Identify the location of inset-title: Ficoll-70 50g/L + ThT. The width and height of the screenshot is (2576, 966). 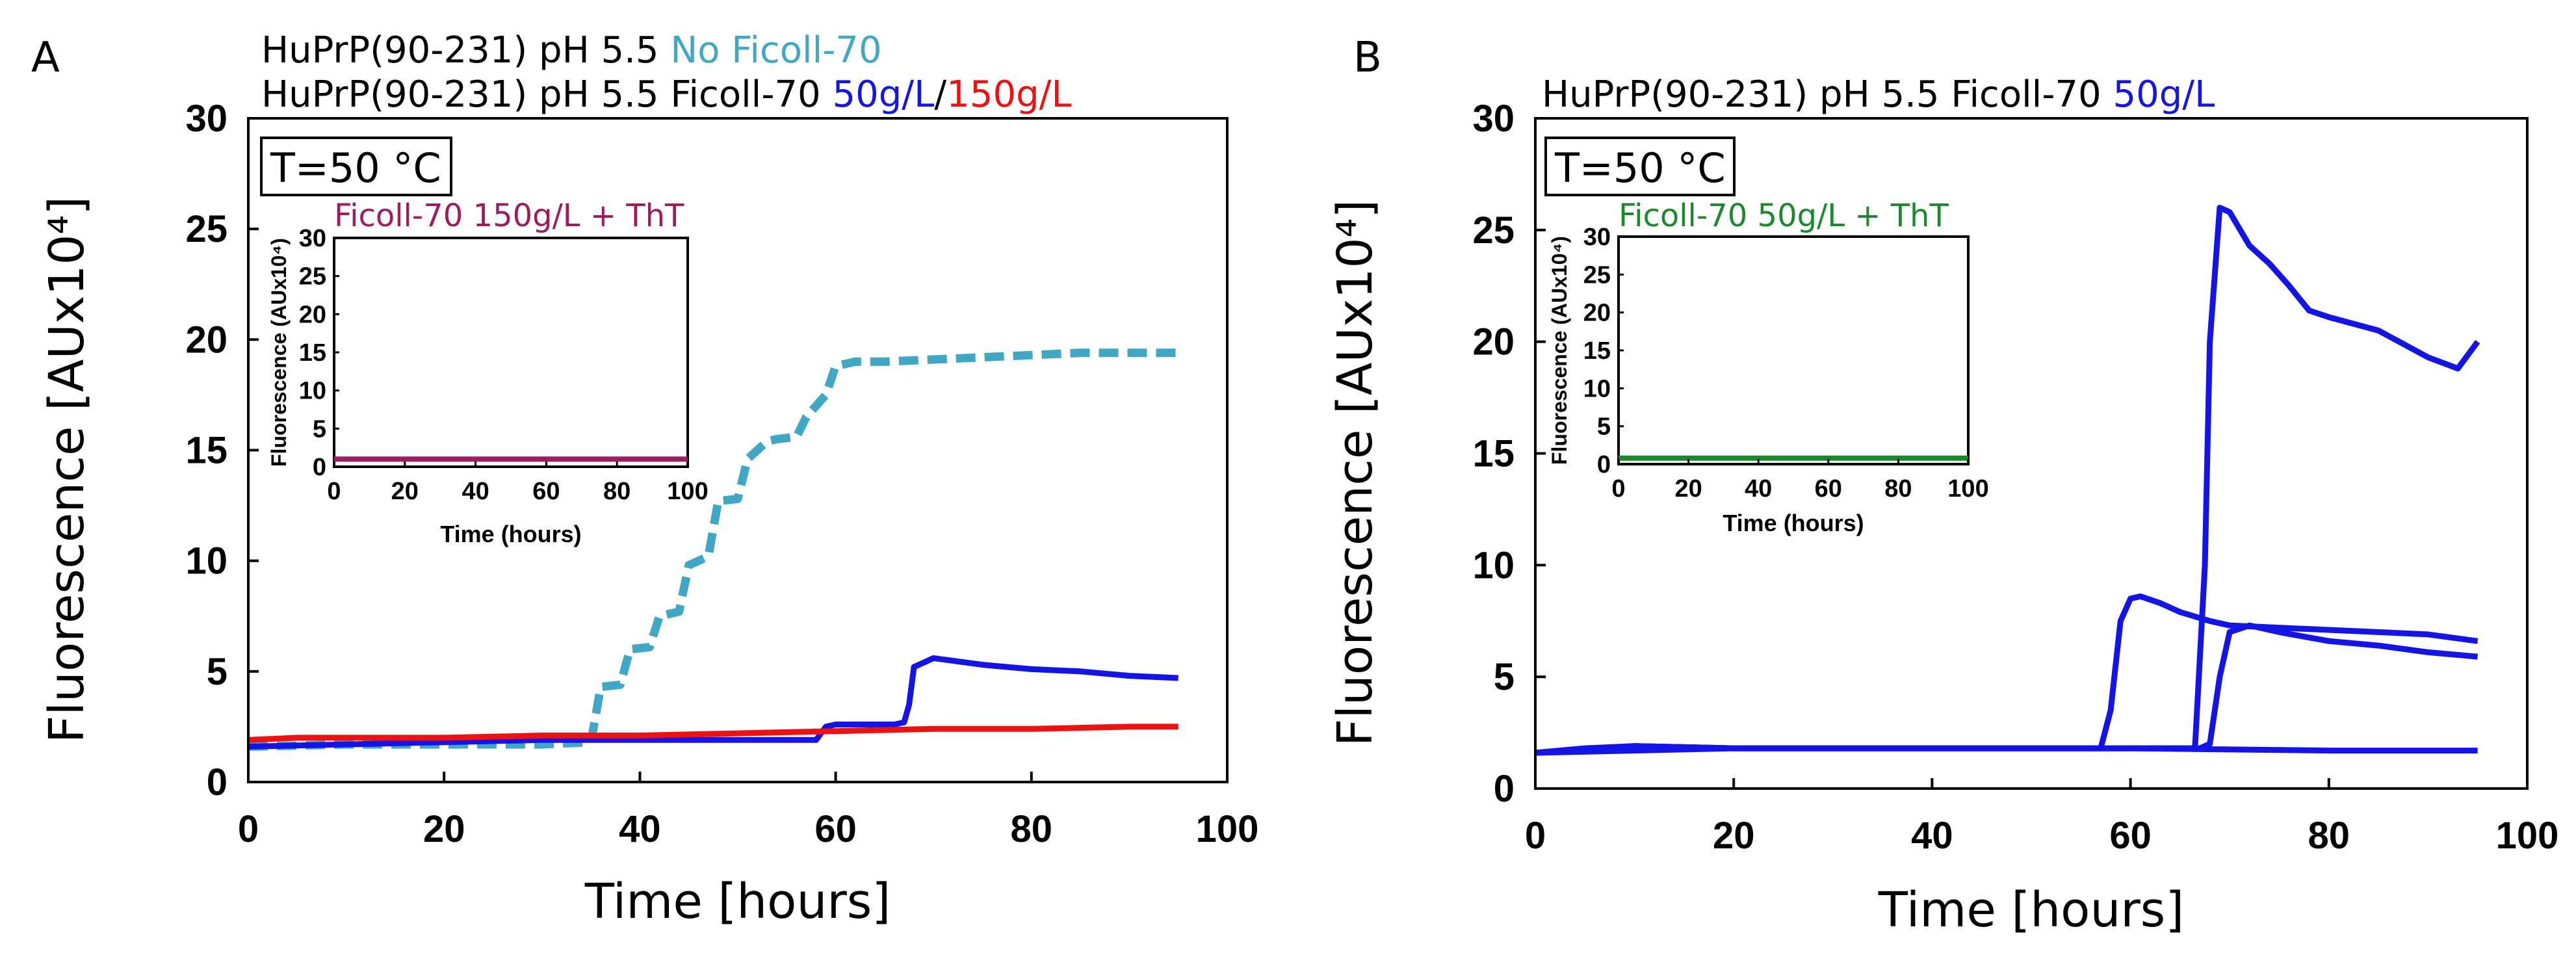
(1784, 216).